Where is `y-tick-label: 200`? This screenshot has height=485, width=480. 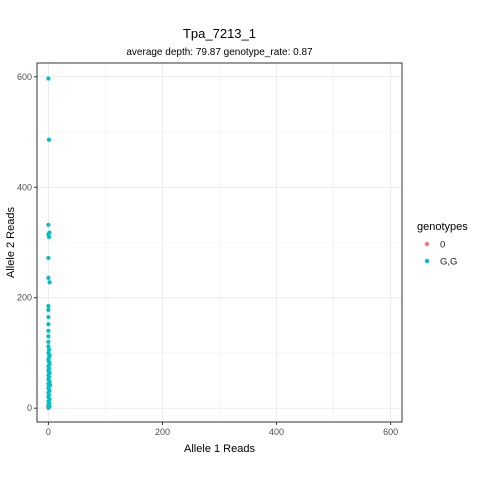 y-tick-label: 200 is located at coordinates (24, 298).